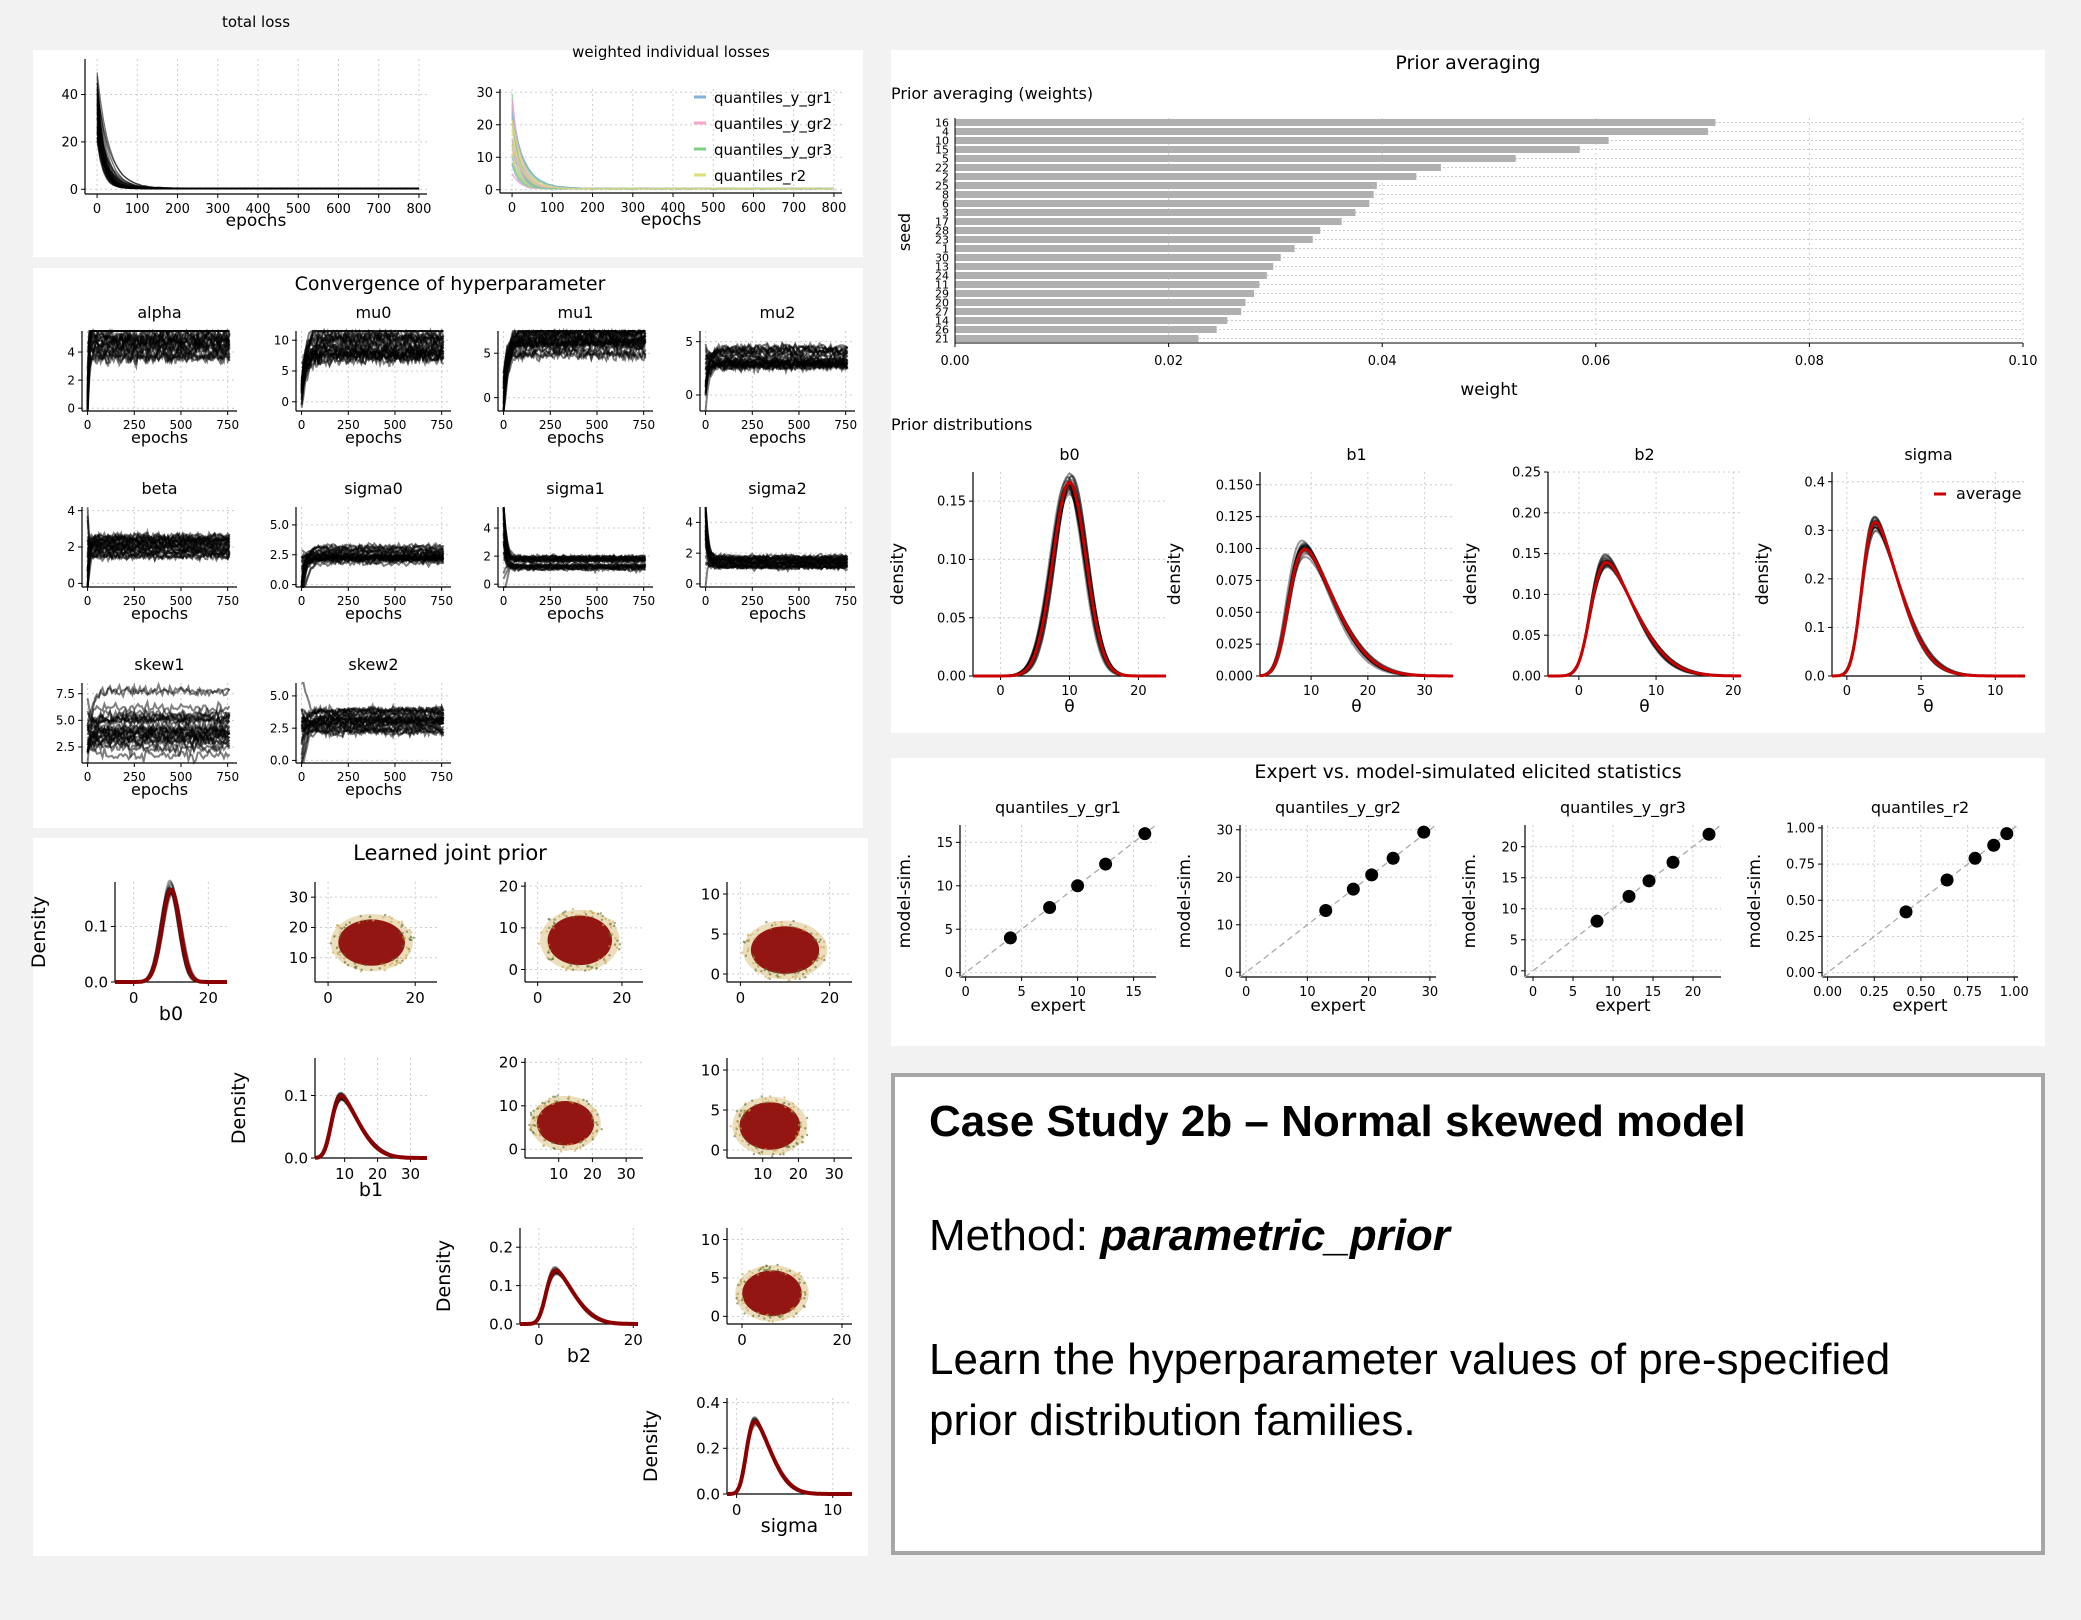  What do you see at coordinates (834, 208) in the screenshot?
I see `x-tick-label: 800` at bounding box center [834, 208].